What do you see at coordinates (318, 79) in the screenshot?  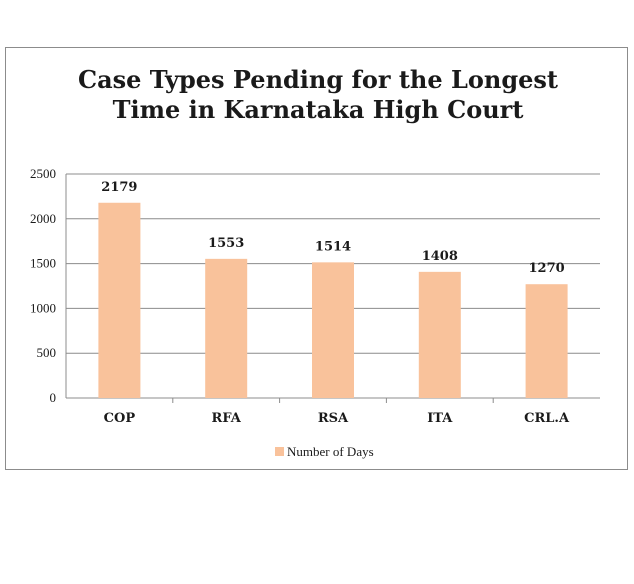 I see `chart-title-line-1: Case Types Pending for the Longest` at bounding box center [318, 79].